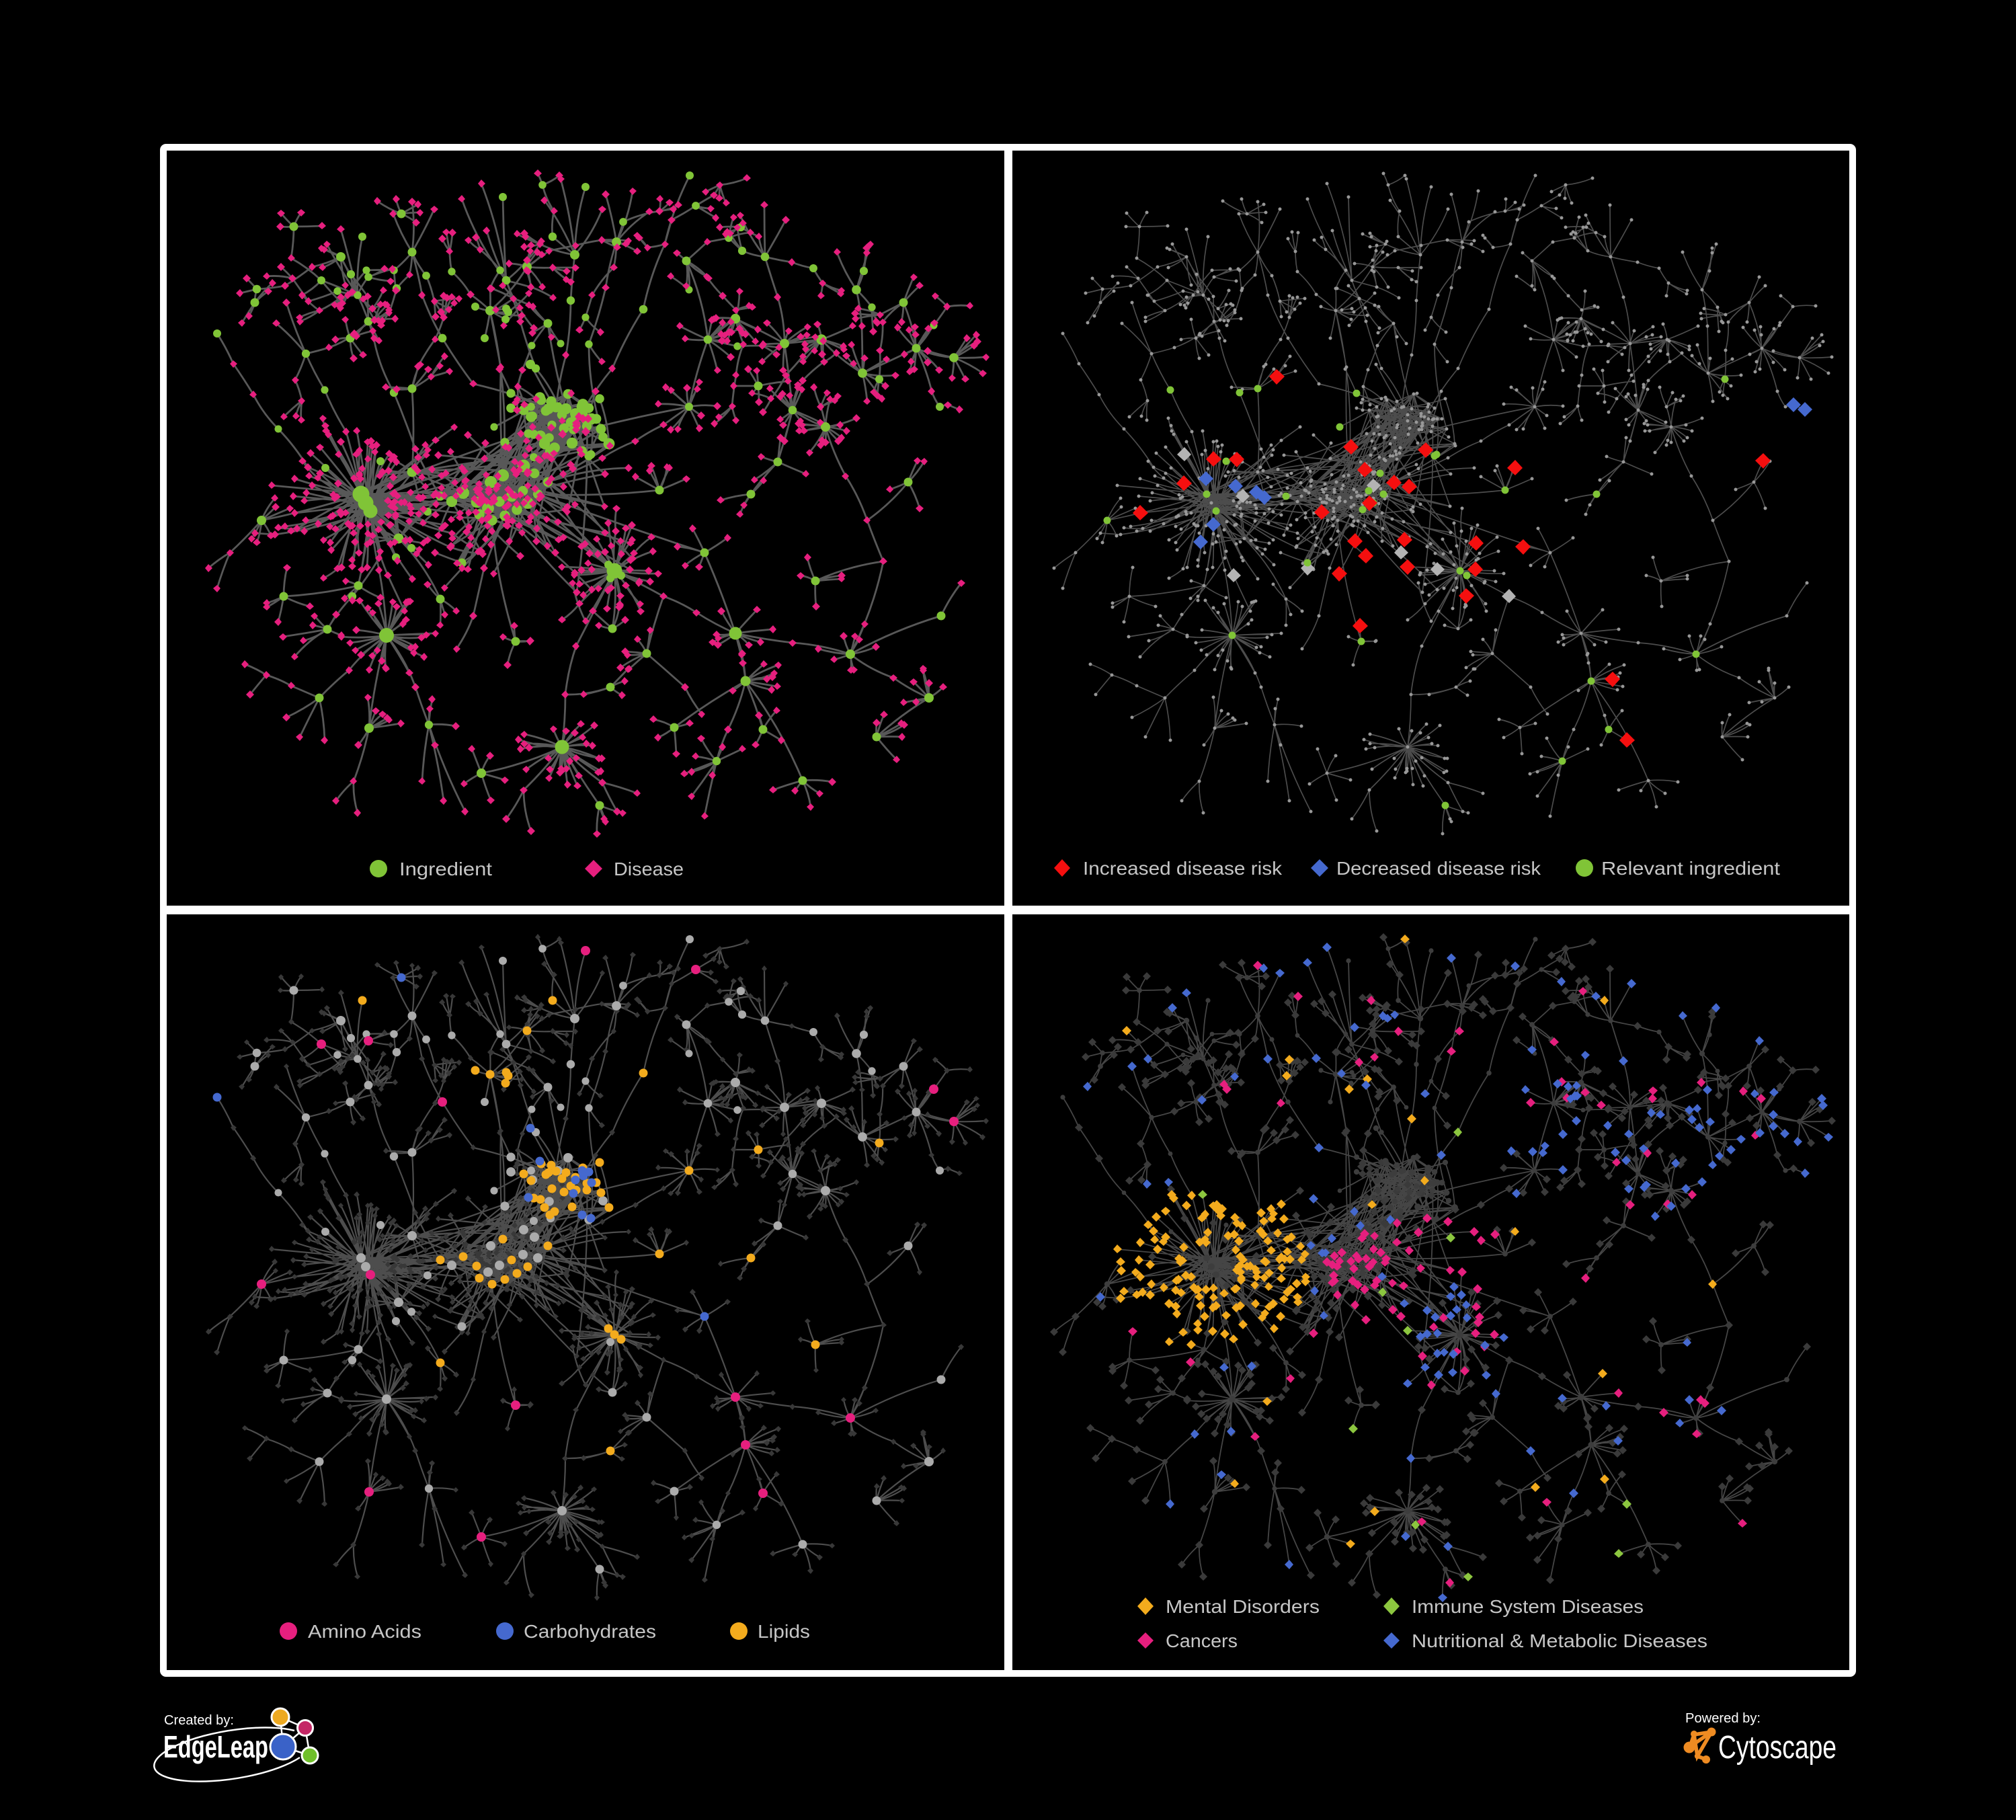  Describe the element at coordinates (784, 1631) in the screenshot. I see `svg-text: Lipids` at that location.